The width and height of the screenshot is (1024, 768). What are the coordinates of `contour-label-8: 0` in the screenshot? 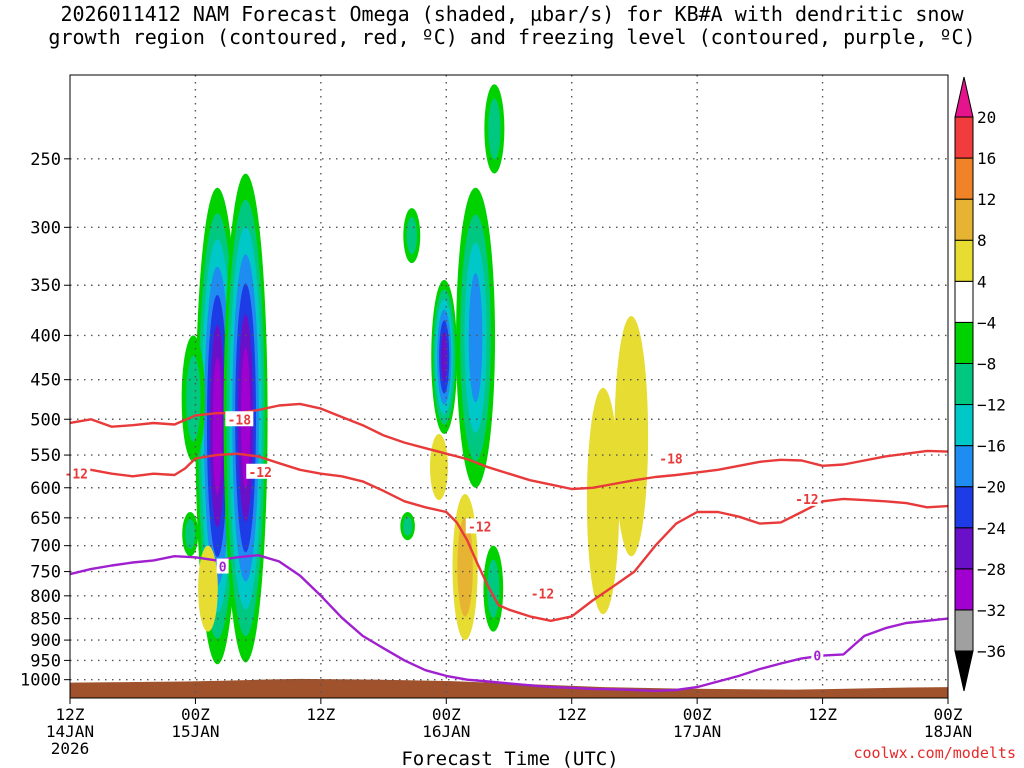 It's located at (817, 657).